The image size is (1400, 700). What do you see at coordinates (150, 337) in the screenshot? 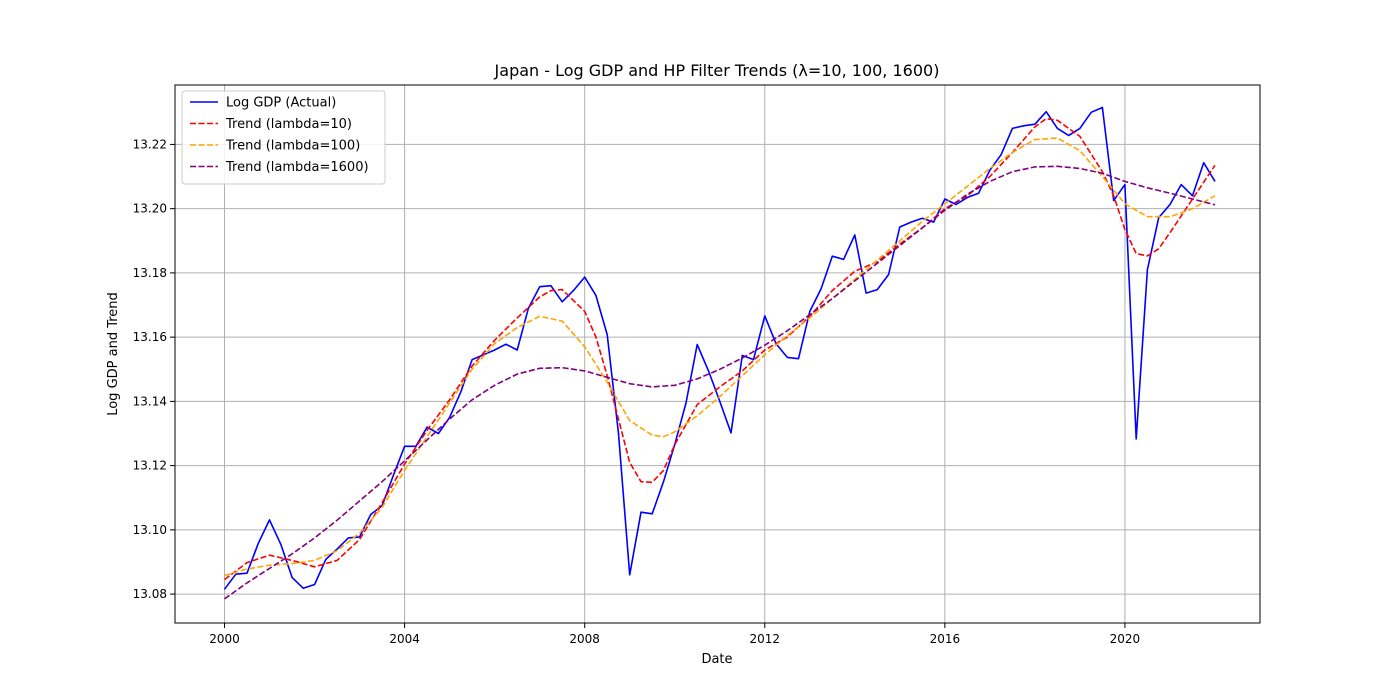
I see `y-tick-label: 13.16` at bounding box center [150, 337].